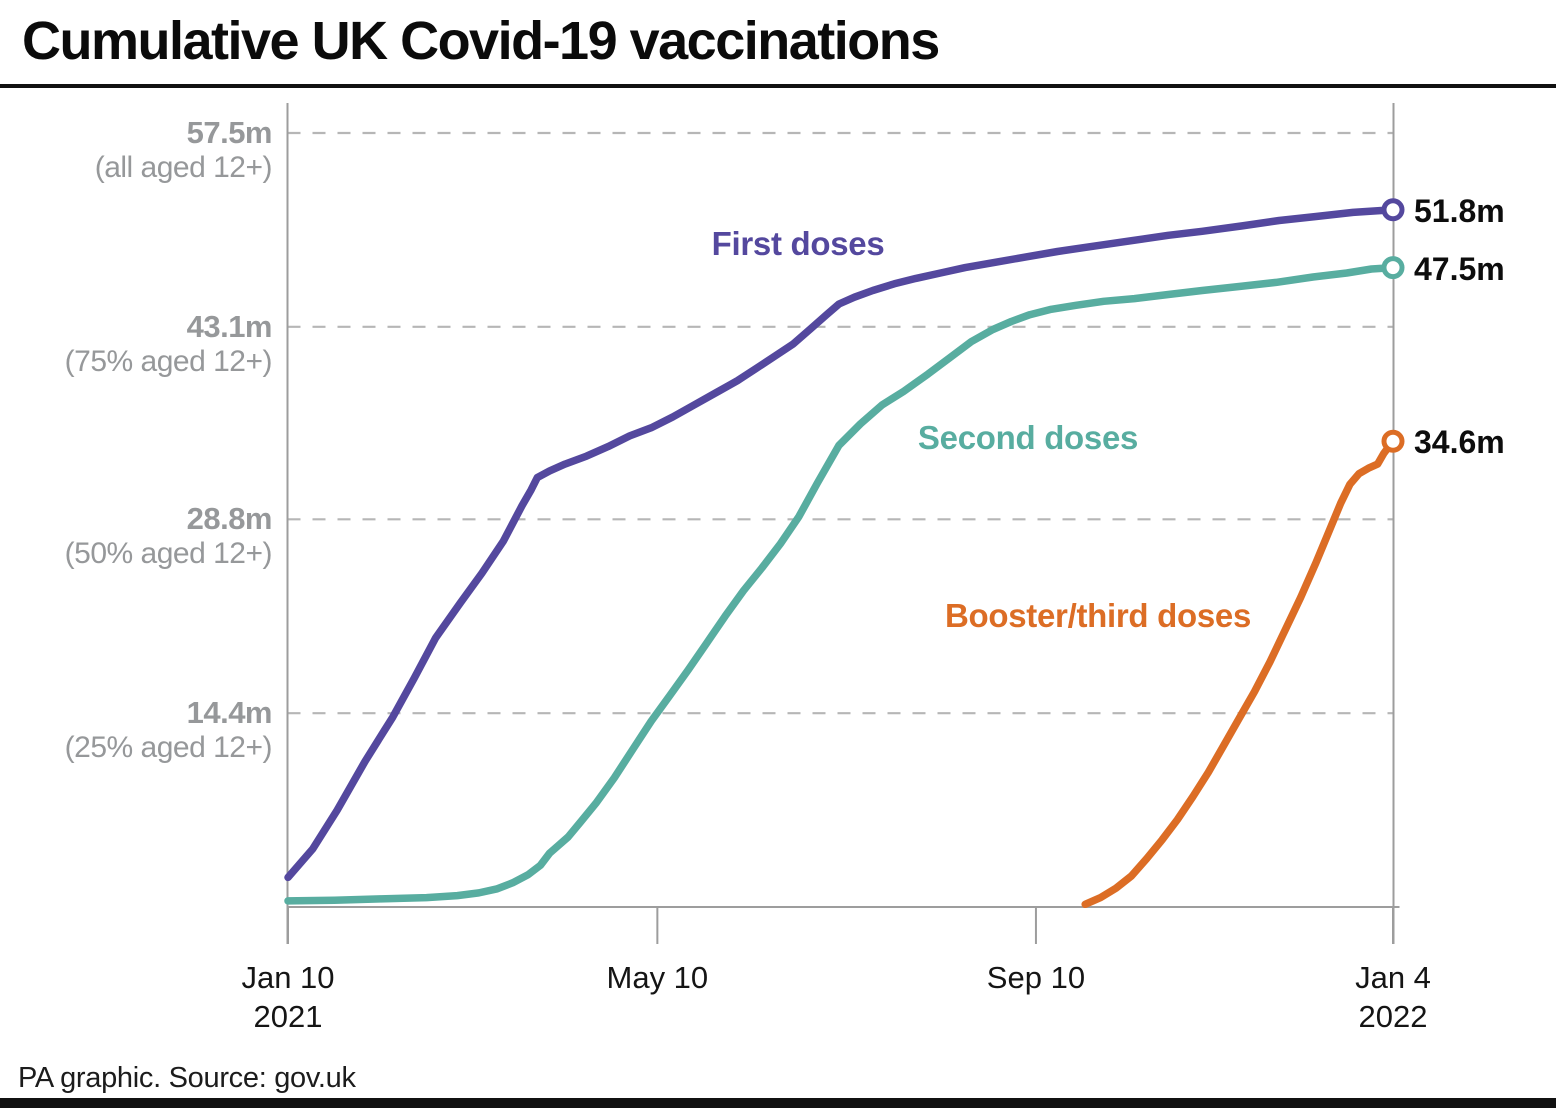 The image size is (1556, 1112). Describe the element at coordinates (183, 167) in the screenshot. I see `y-axis-sublabel: (all aged 12+)` at that location.